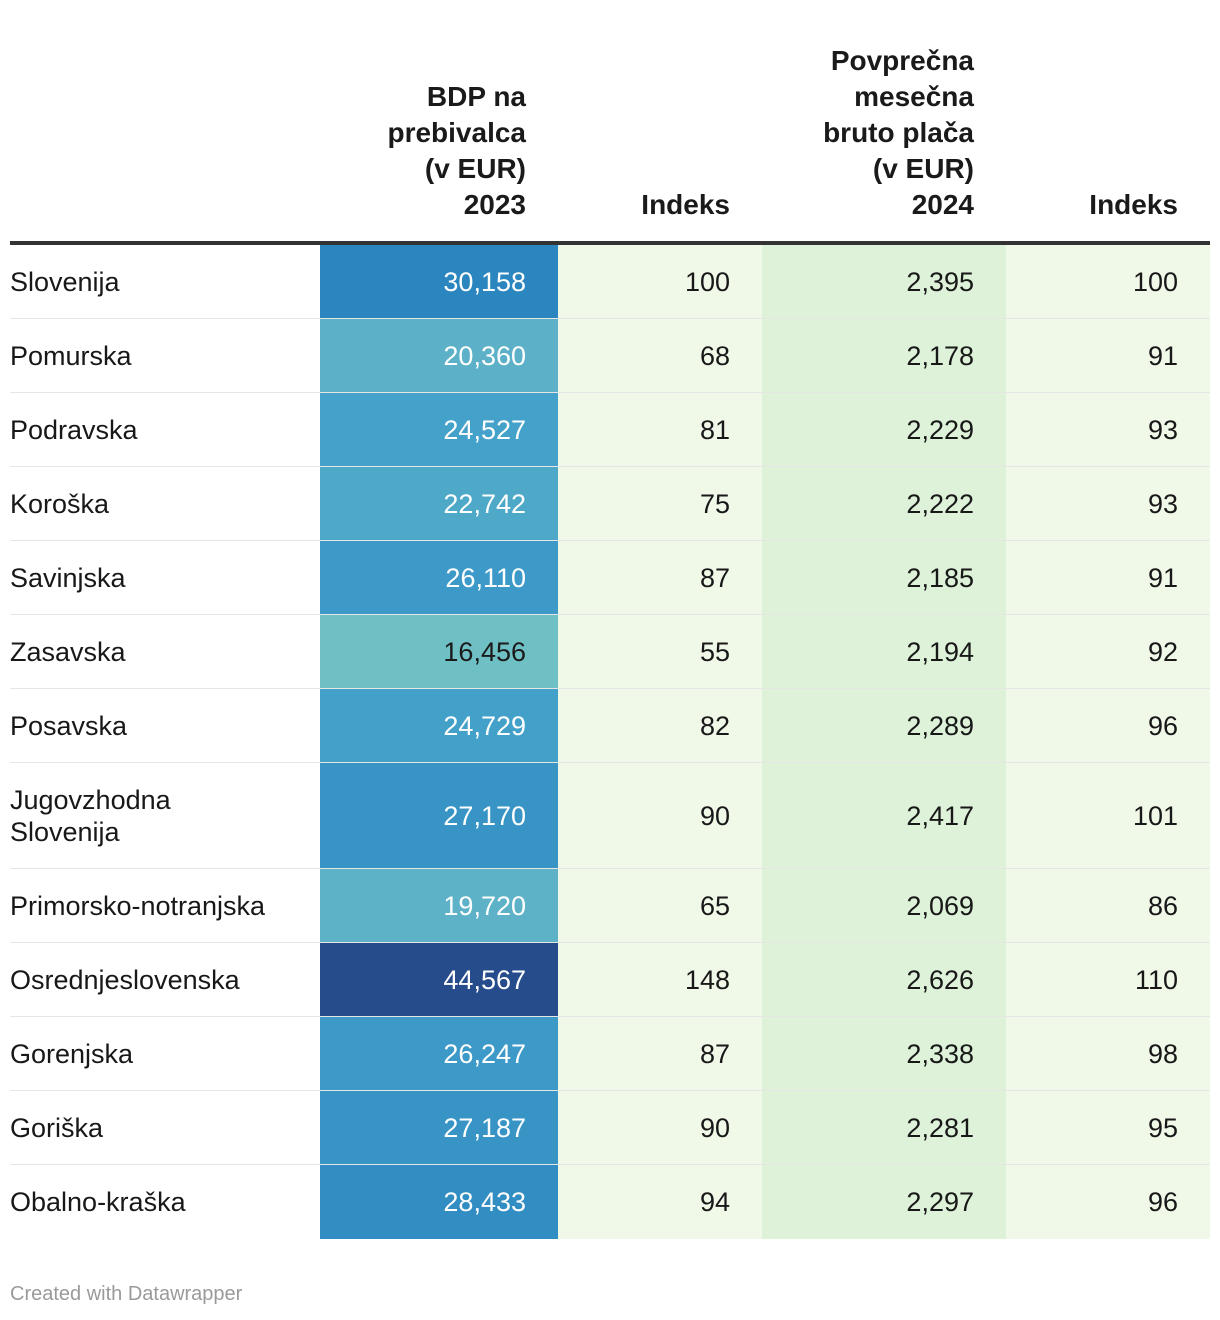 The height and width of the screenshot is (1320, 1220). What do you see at coordinates (126, 1294) in the screenshot?
I see `datawrapper-credit: Created with Datawrapper` at bounding box center [126, 1294].